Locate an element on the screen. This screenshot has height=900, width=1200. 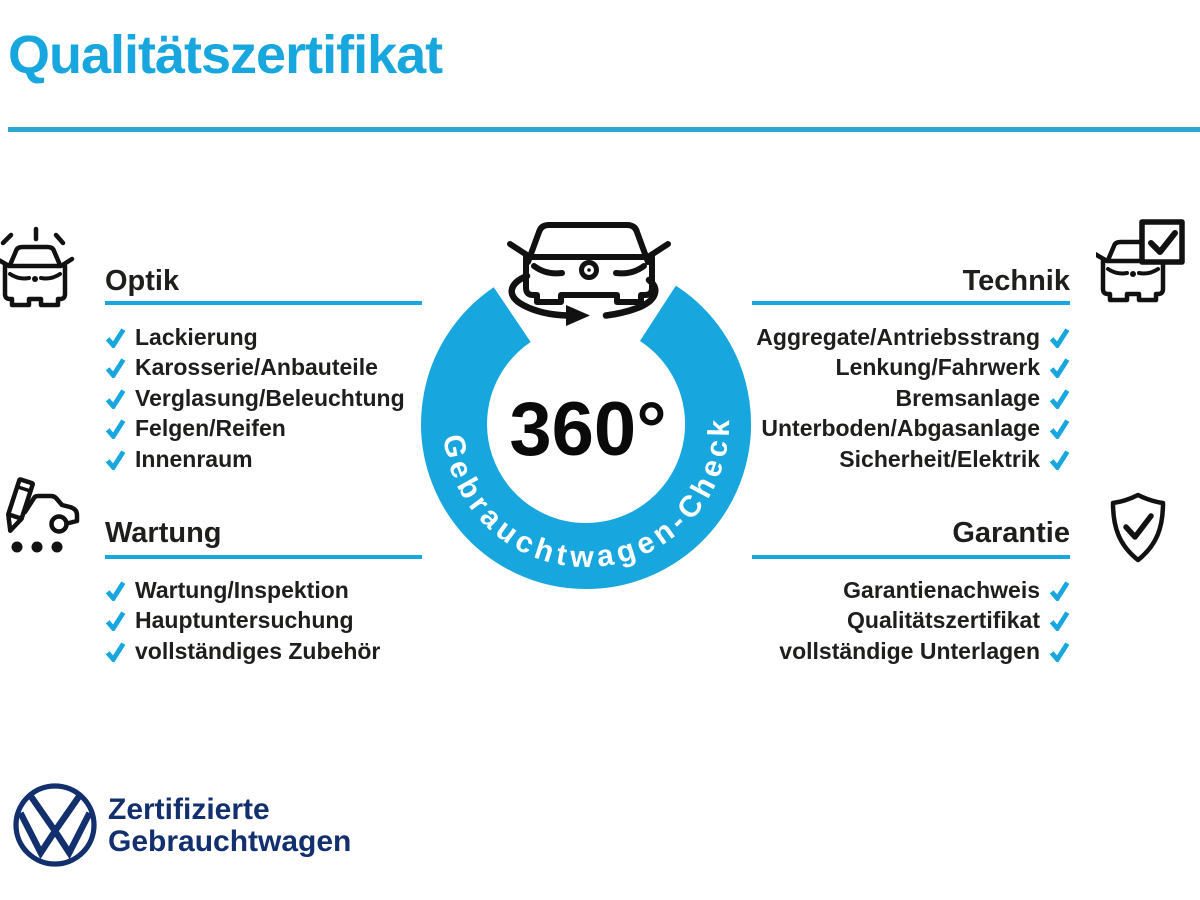
check-item: vollständige Unterlagen is located at coordinates (890, 651).